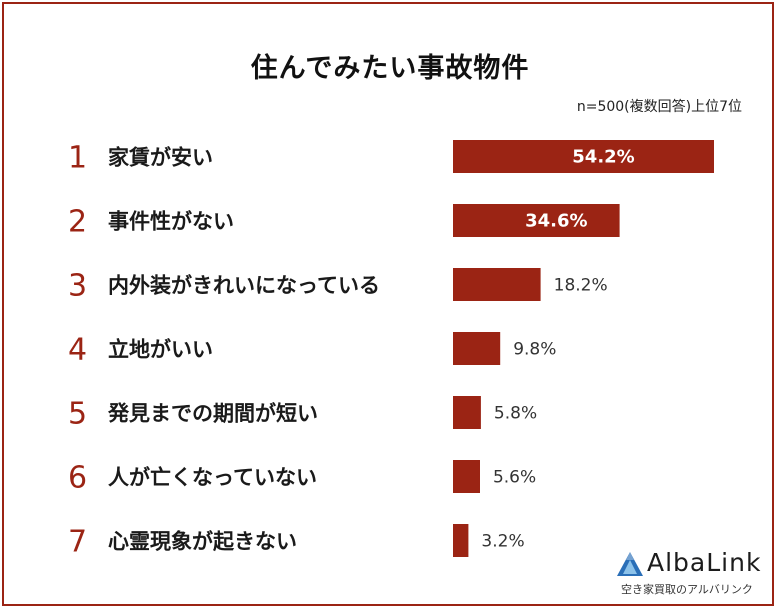 The height and width of the screenshot is (612, 780). What do you see at coordinates (77, 158) in the screenshot?
I see `rank-number: 1` at bounding box center [77, 158].